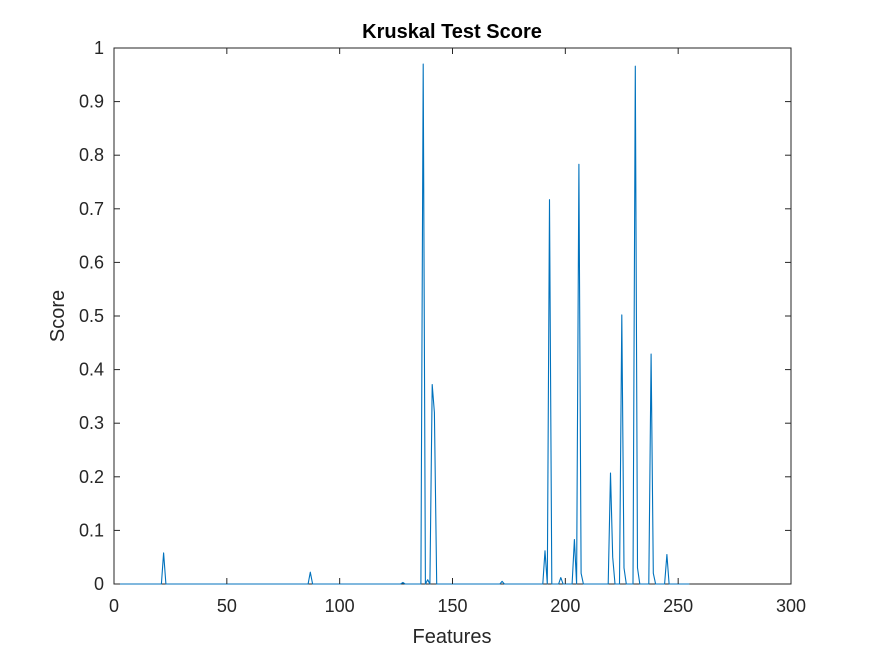 The width and height of the screenshot is (875, 656). What do you see at coordinates (91, 530) in the screenshot?
I see `y-tick-label: 0.1` at bounding box center [91, 530].